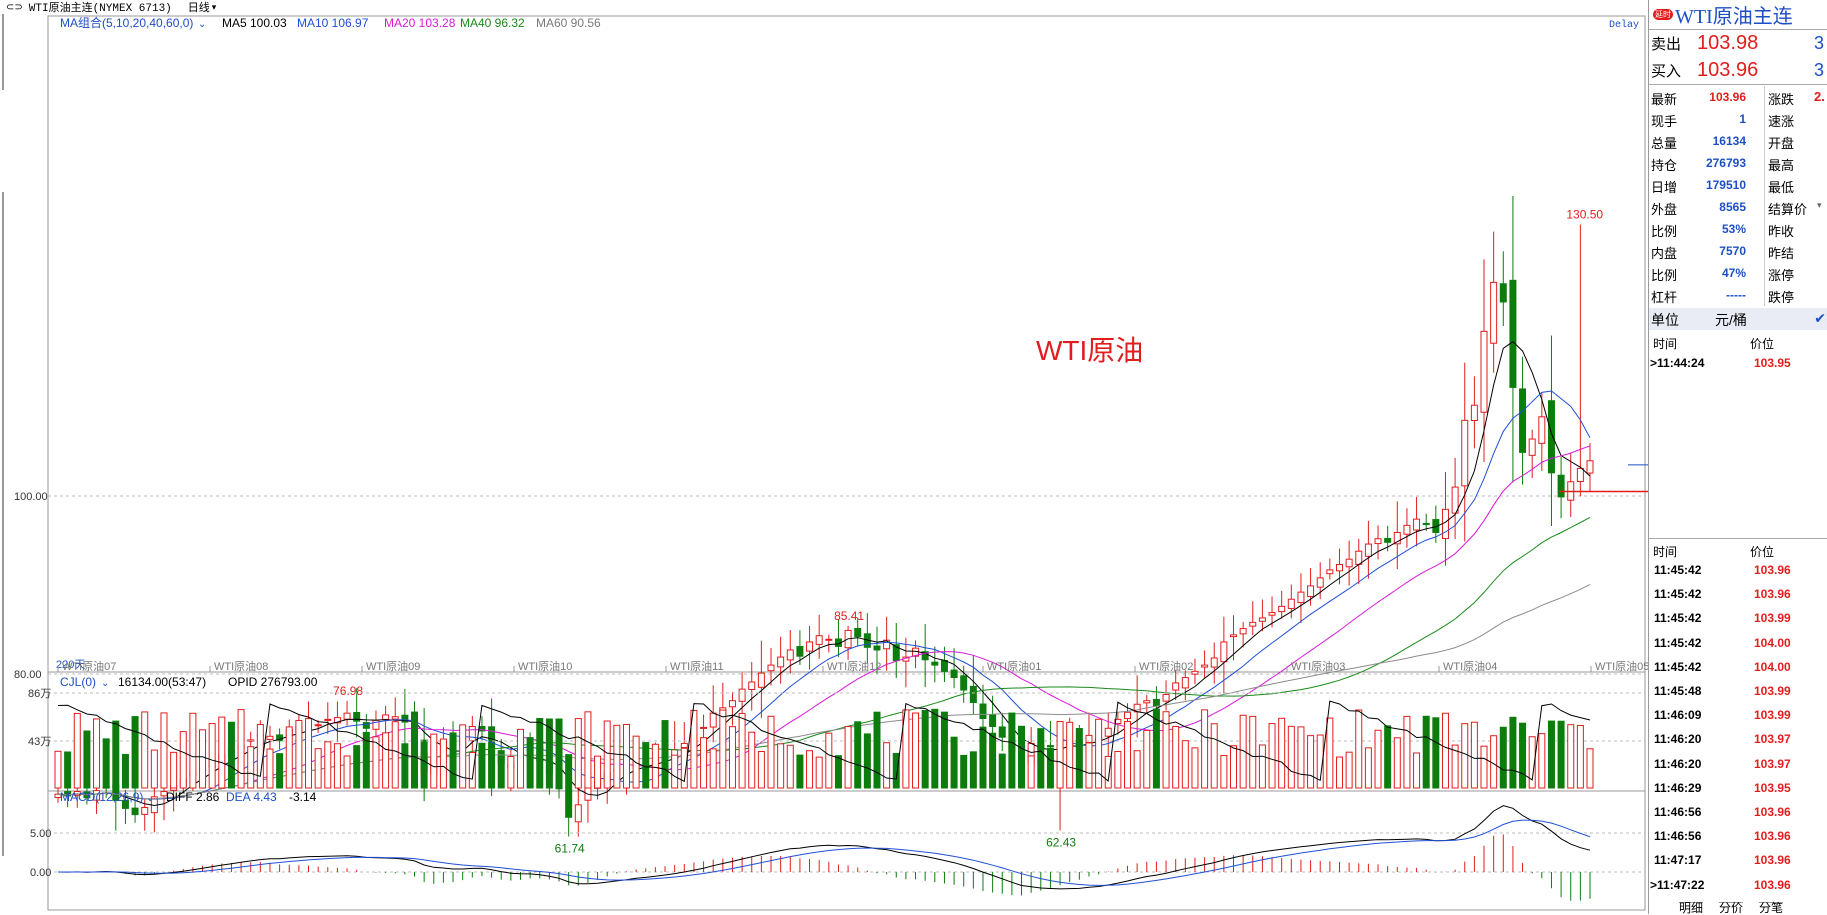  Describe the element at coordinates (1819, 205) in the screenshot. I see `settlement-dropdown-icon: ▾` at that location.